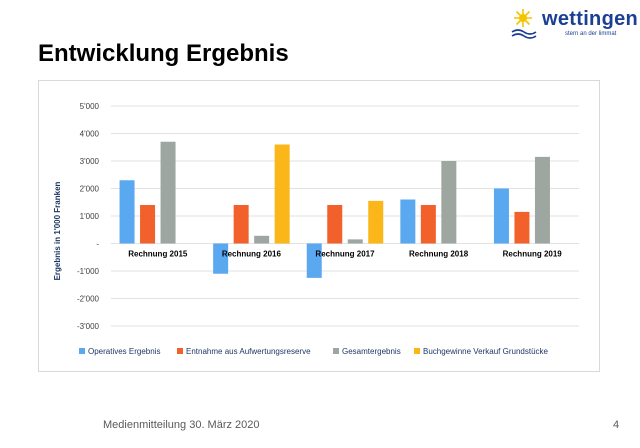 Image resolution: width=640 pixels, height=448 pixels. I want to click on wettingen-logo, so click(524, 24).